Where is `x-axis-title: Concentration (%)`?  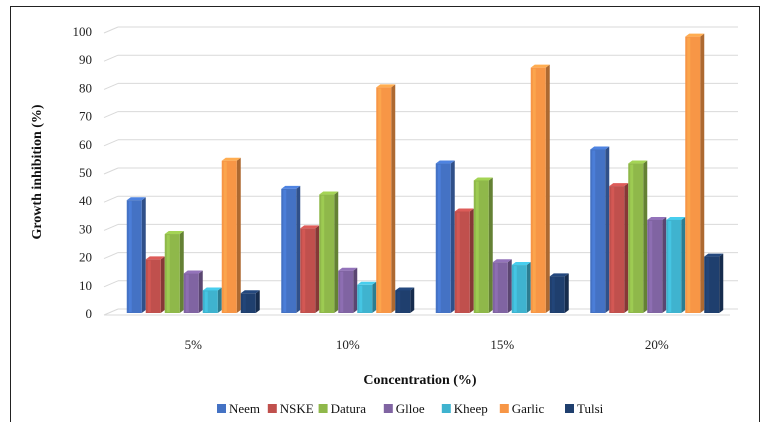
x-axis-title: Concentration (%) is located at coordinates (419, 380).